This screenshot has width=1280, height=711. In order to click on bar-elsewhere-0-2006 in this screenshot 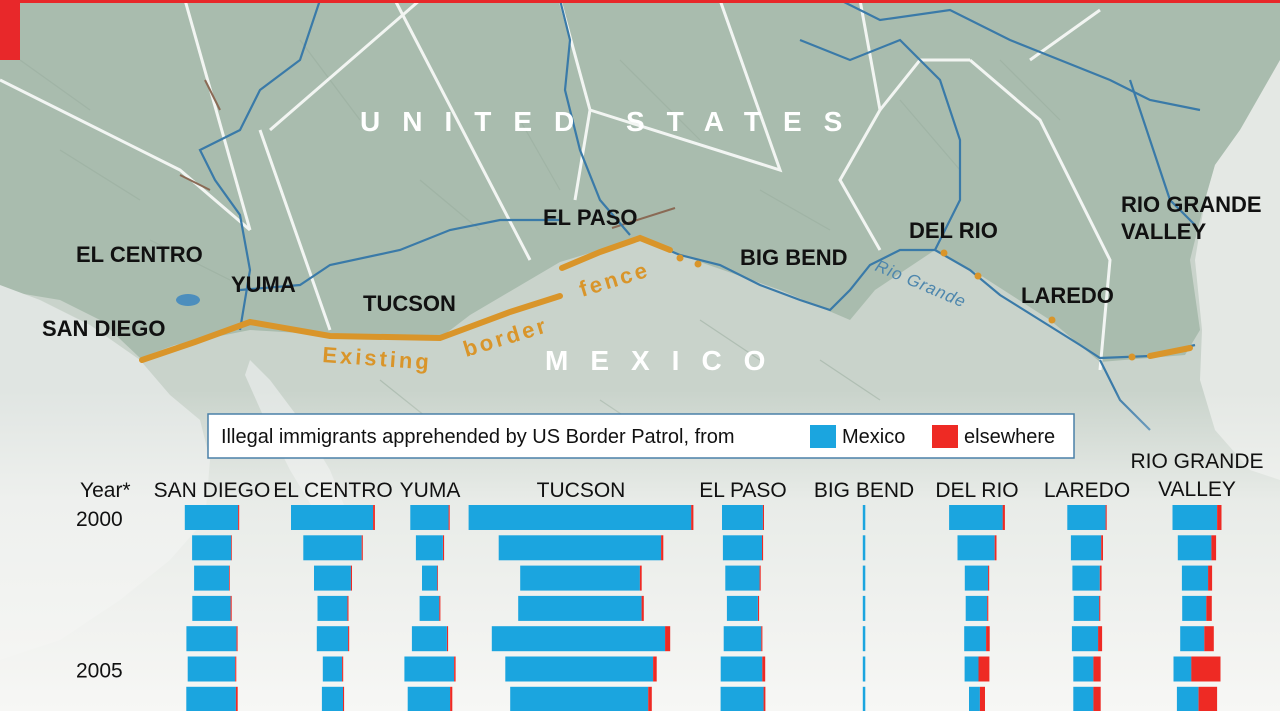, I will do `click(236, 698)`.